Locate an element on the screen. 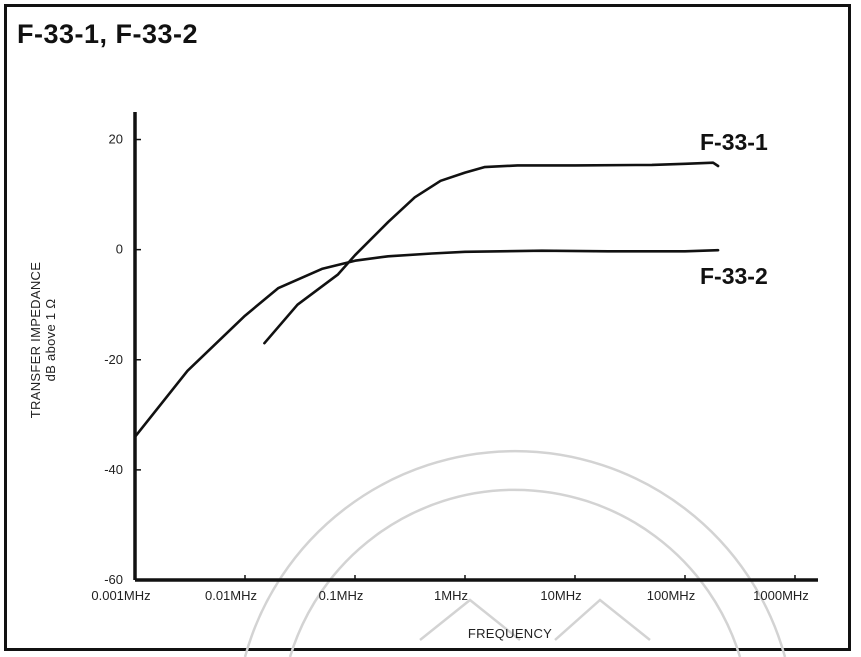 The width and height of the screenshot is (861, 657). y-tick-label: 0 is located at coordinates (119, 249).